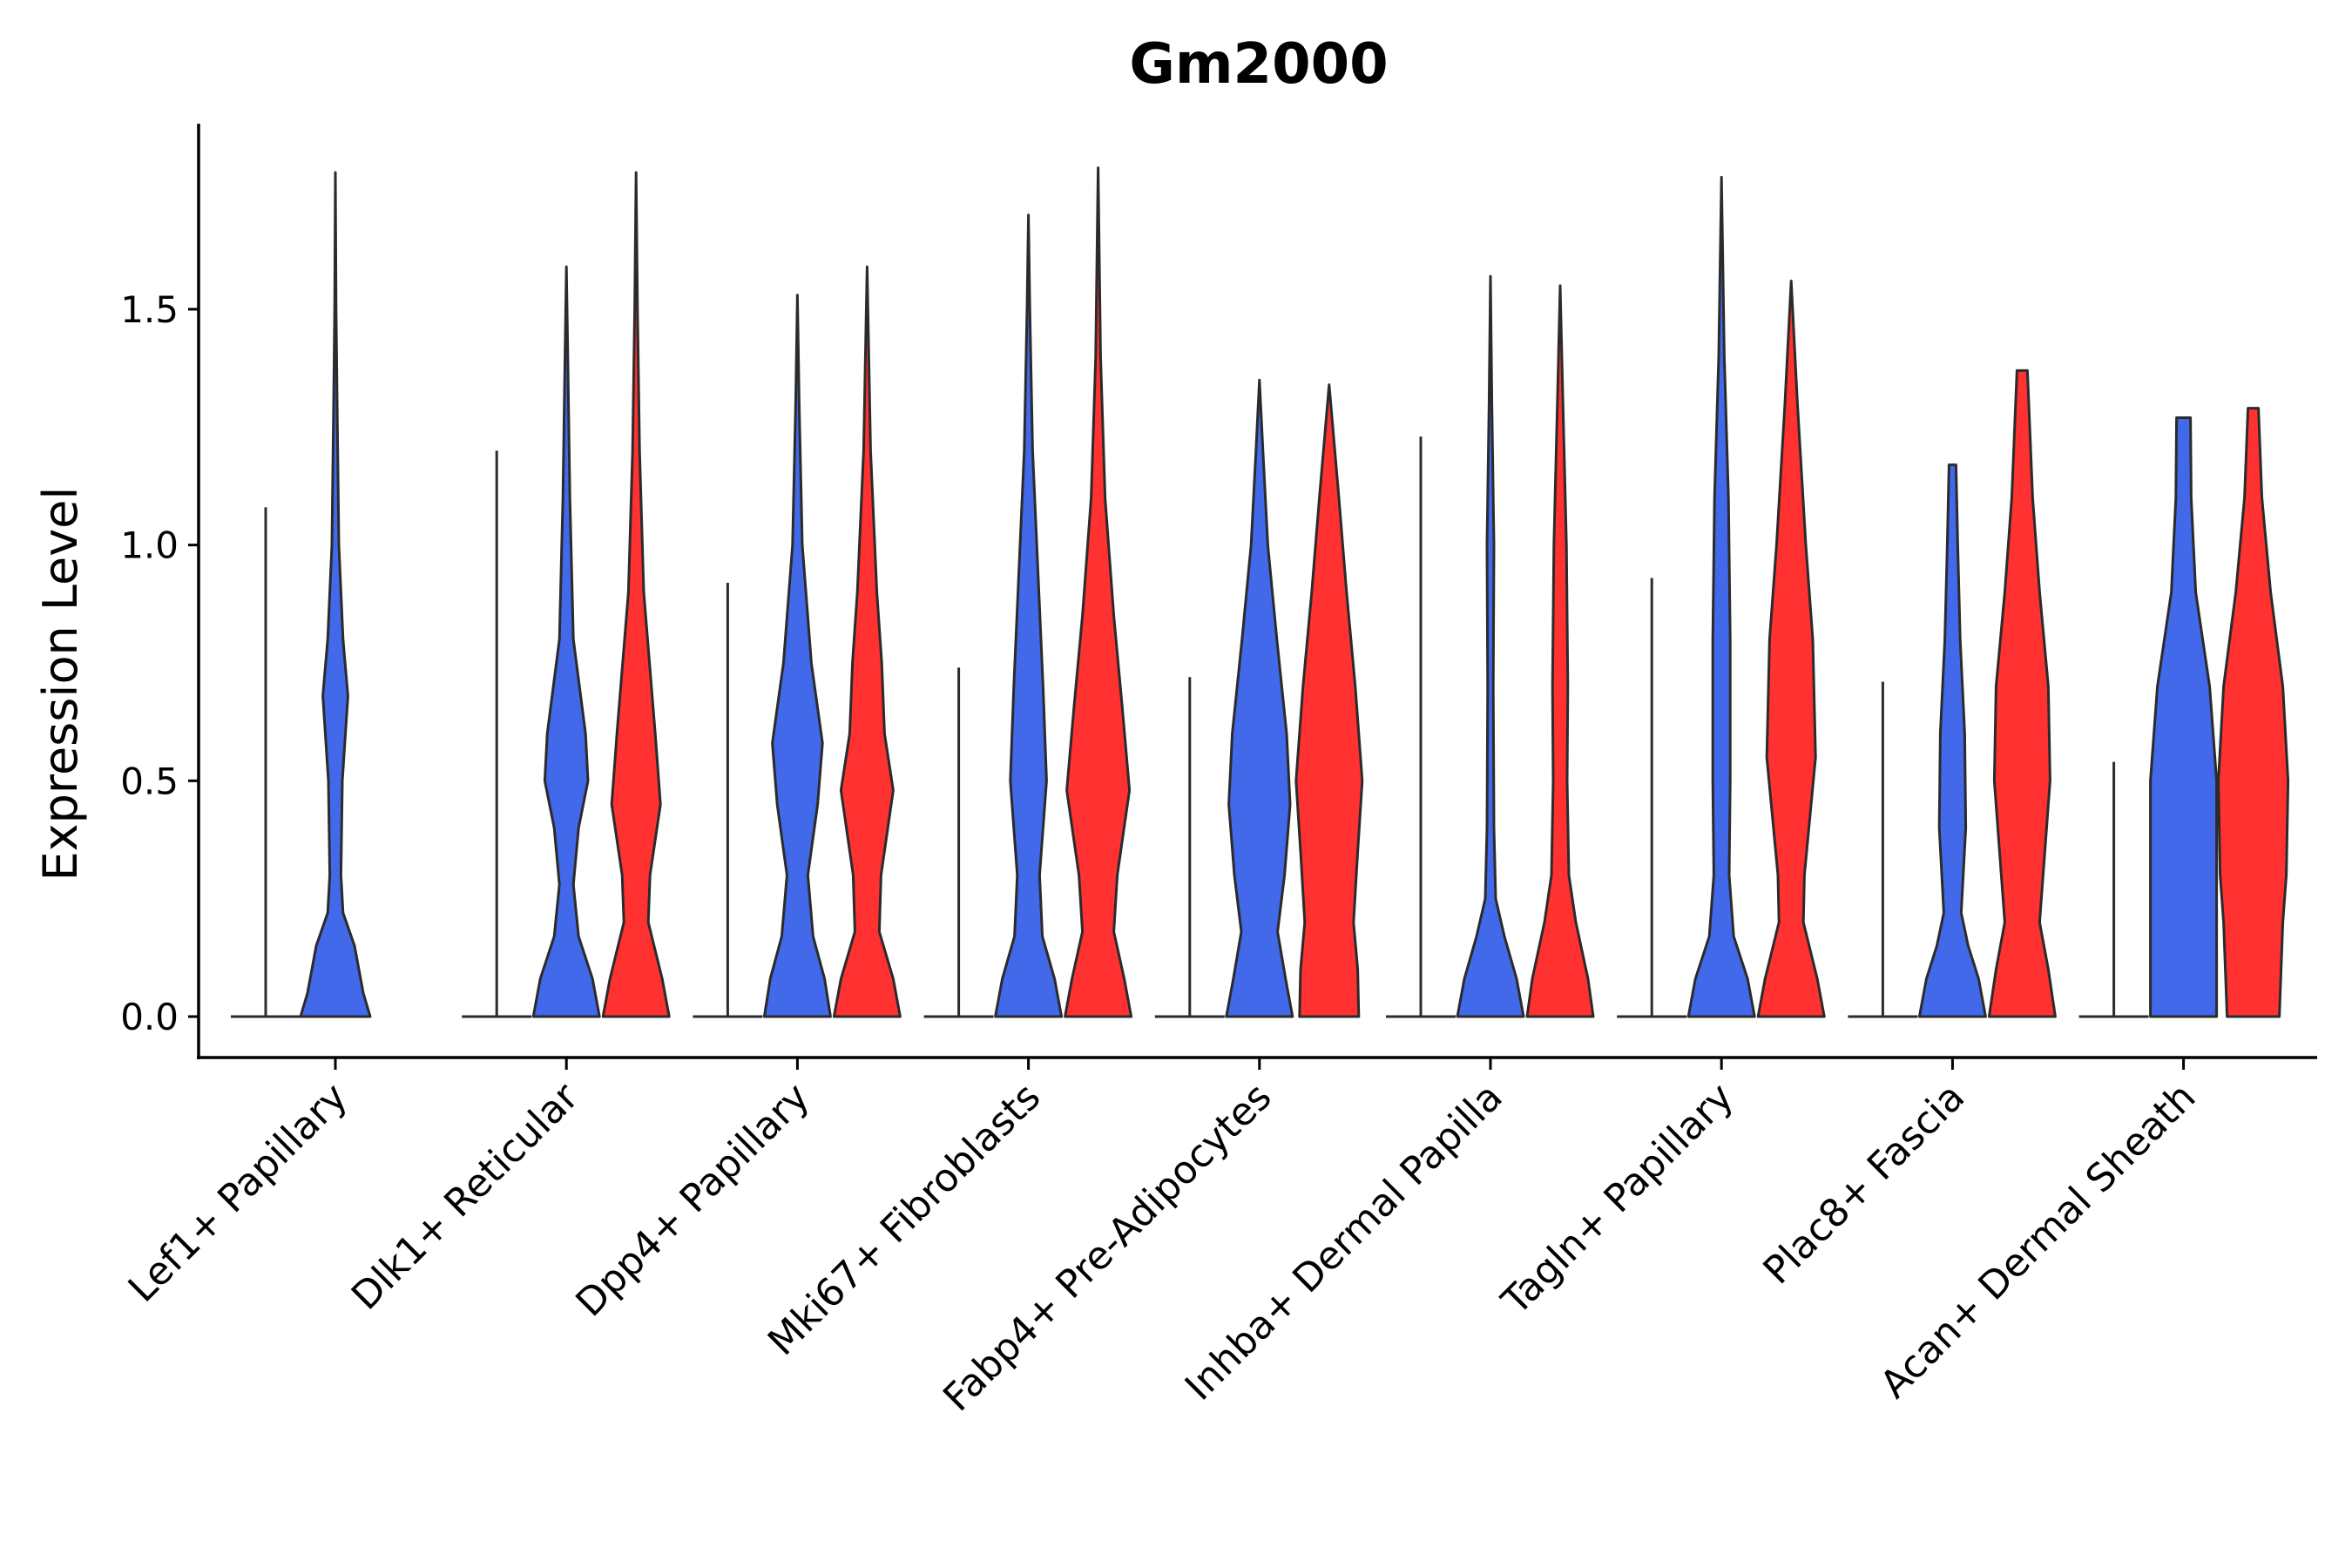 This screenshot has width=2352, height=1568. I want to click on y-axis-ticks: 0.0 0.5 1.0 1.5, so click(159, 663).